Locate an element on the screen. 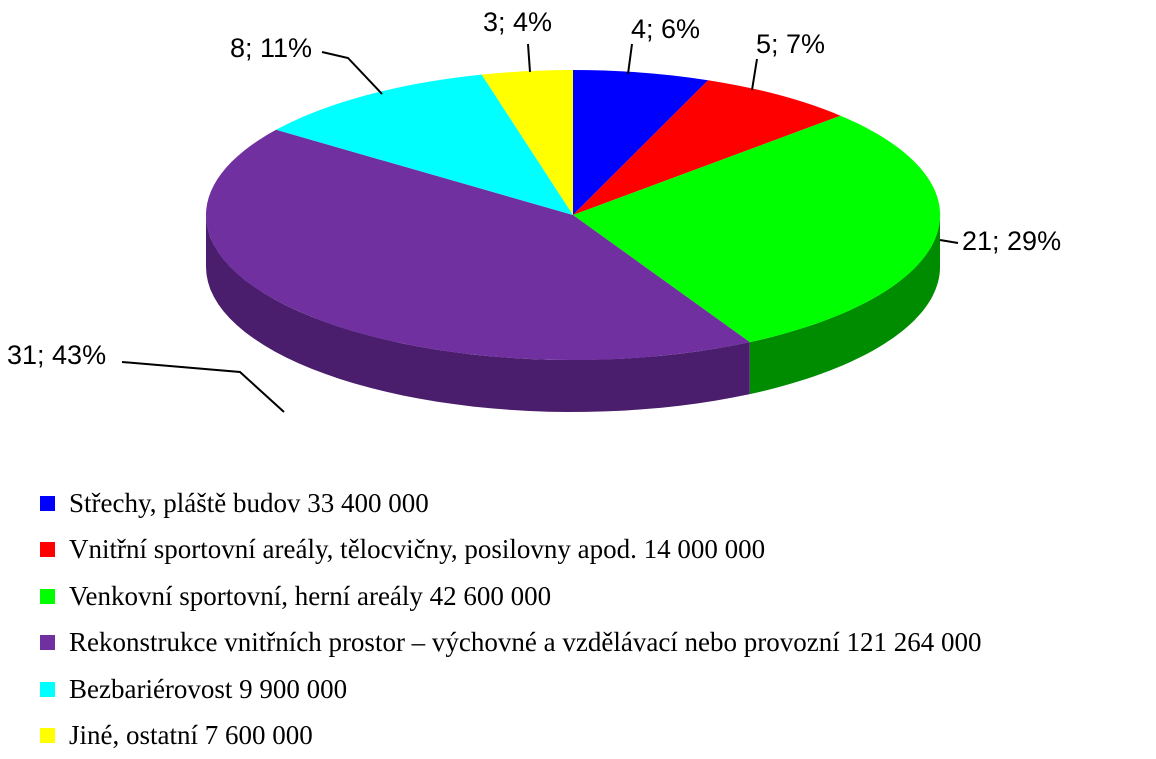  legend-item: Jiné, ostatní 7 600 000 is located at coordinates (511, 736).